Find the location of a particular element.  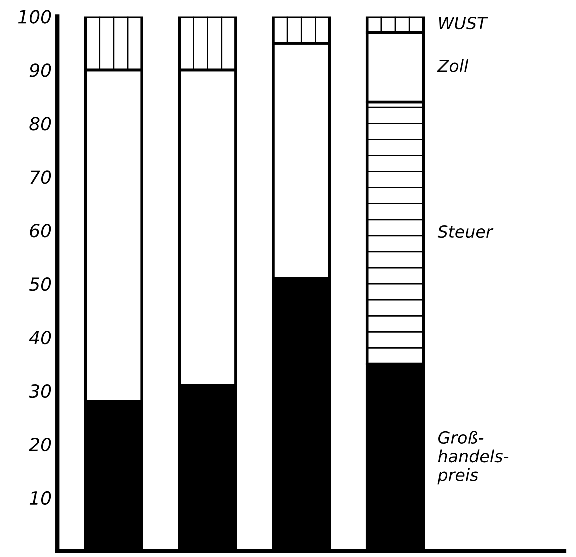

y-tick-label: 100 is located at coordinates (35, 17).